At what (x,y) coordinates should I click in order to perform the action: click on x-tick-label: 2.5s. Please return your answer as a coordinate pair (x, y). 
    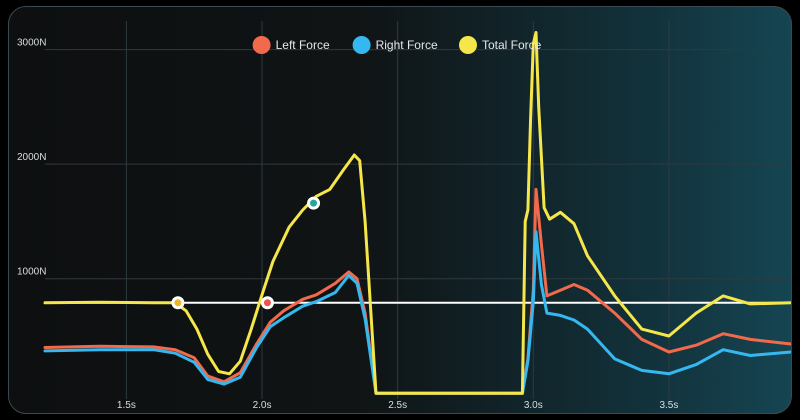
    Looking at the image, I should click on (397, 405).